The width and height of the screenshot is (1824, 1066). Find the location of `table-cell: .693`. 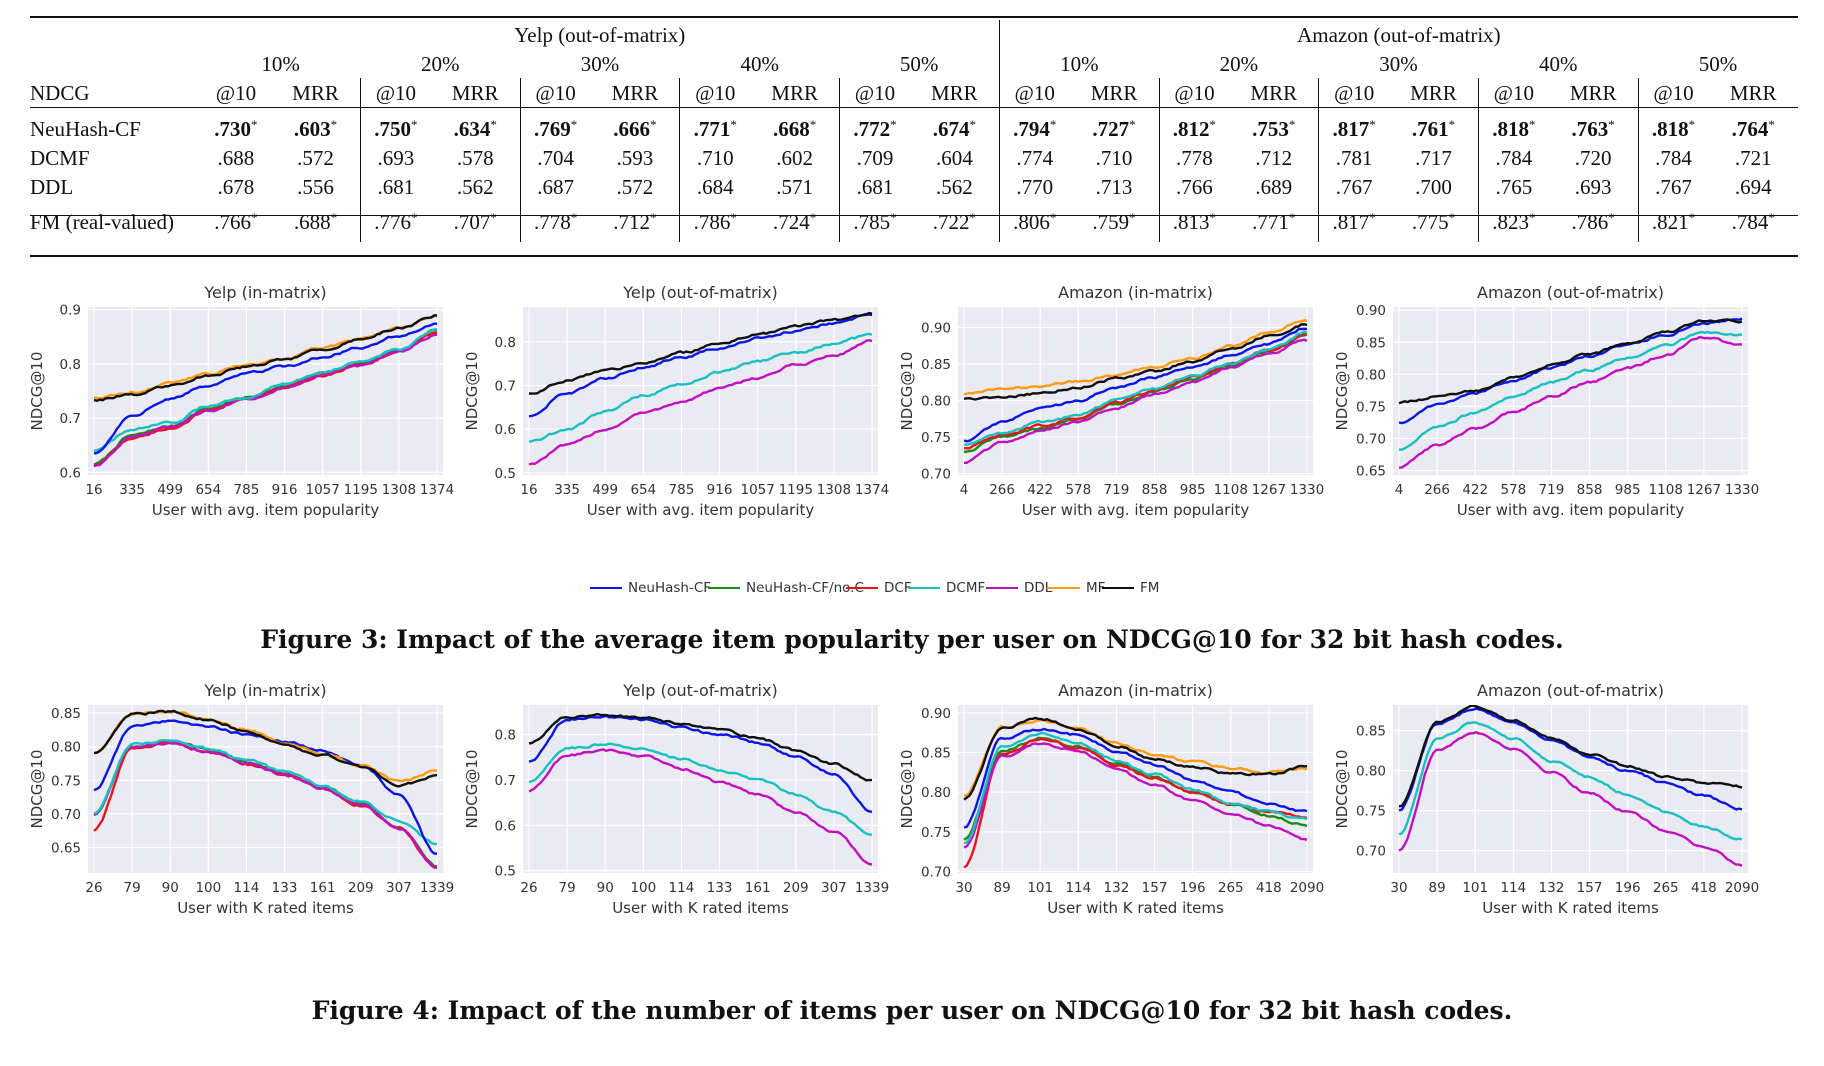

table-cell: .693 is located at coordinates (1593, 187).